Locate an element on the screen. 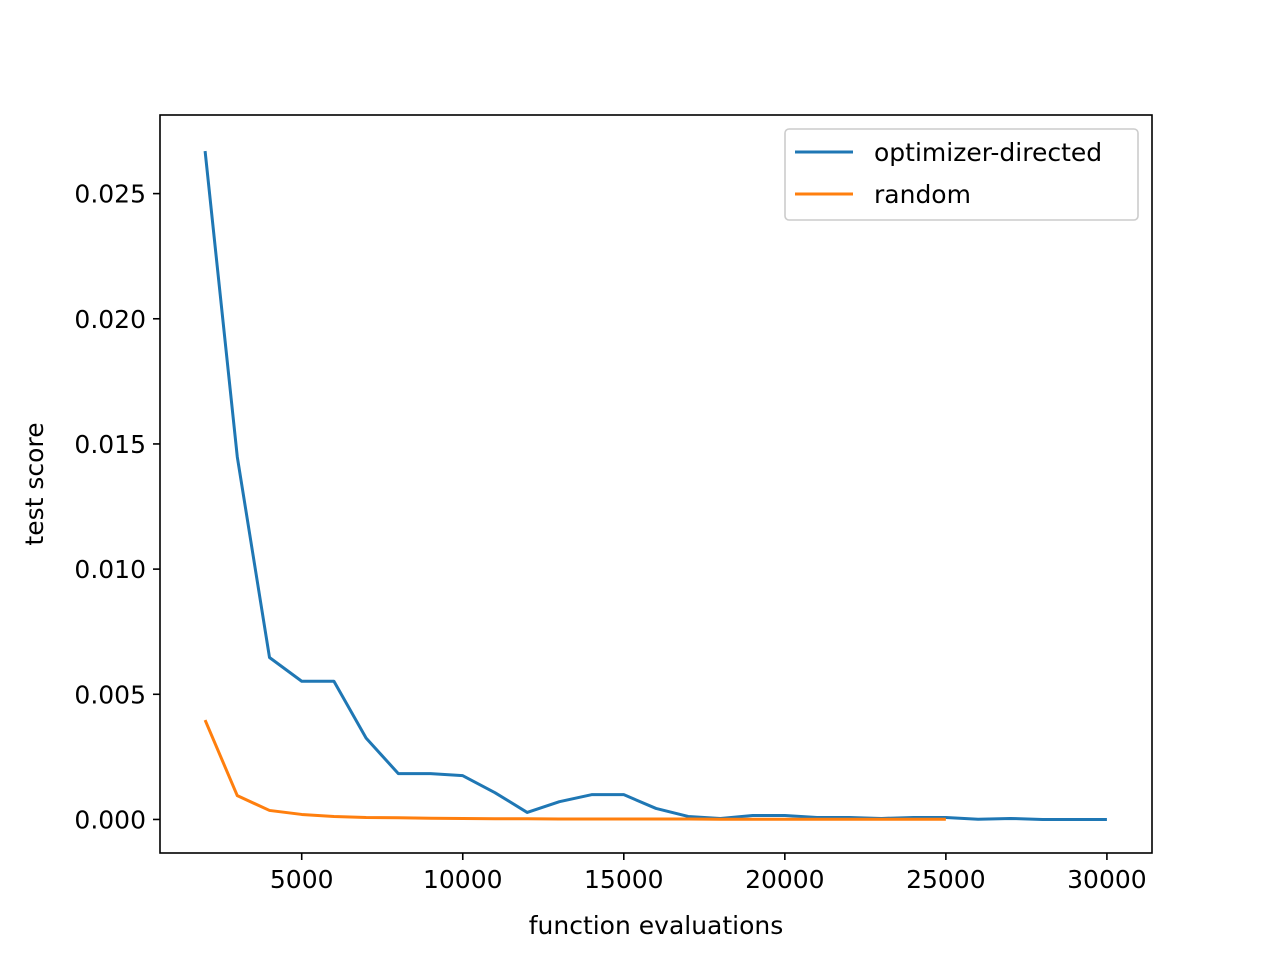  x-tick-label: 25000 is located at coordinates (946, 879).